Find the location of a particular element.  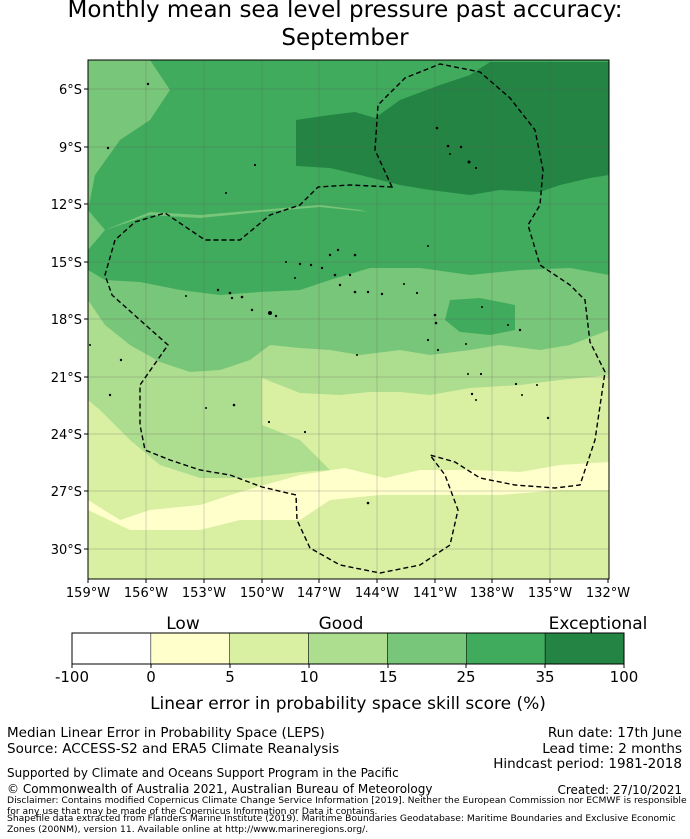

lon-label: 138°W is located at coordinates (492, 593).